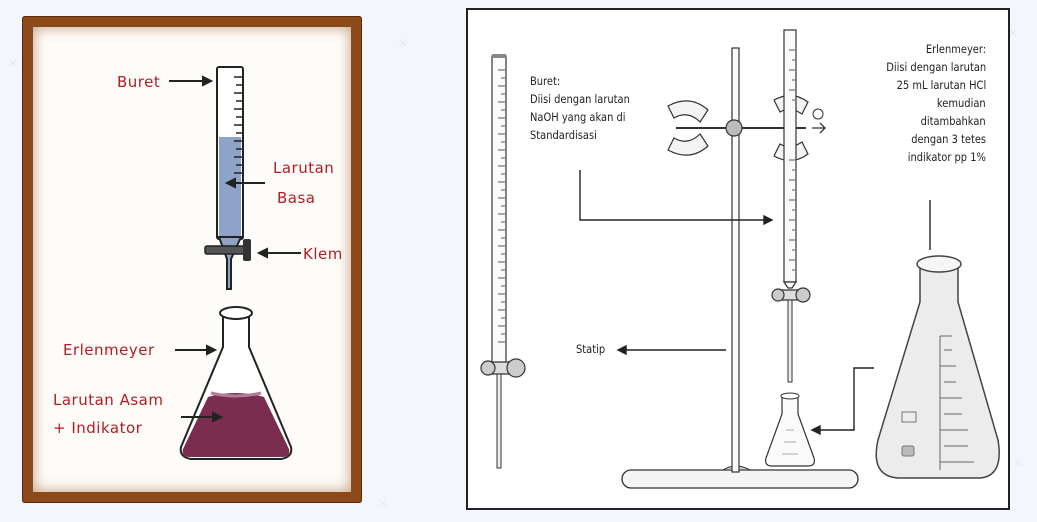 The height and width of the screenshot is (522, 1037). Describe the element at coordinates (304, 168) in the screenshot. I see `label-larutan-basa-1: Larutan` at that location.